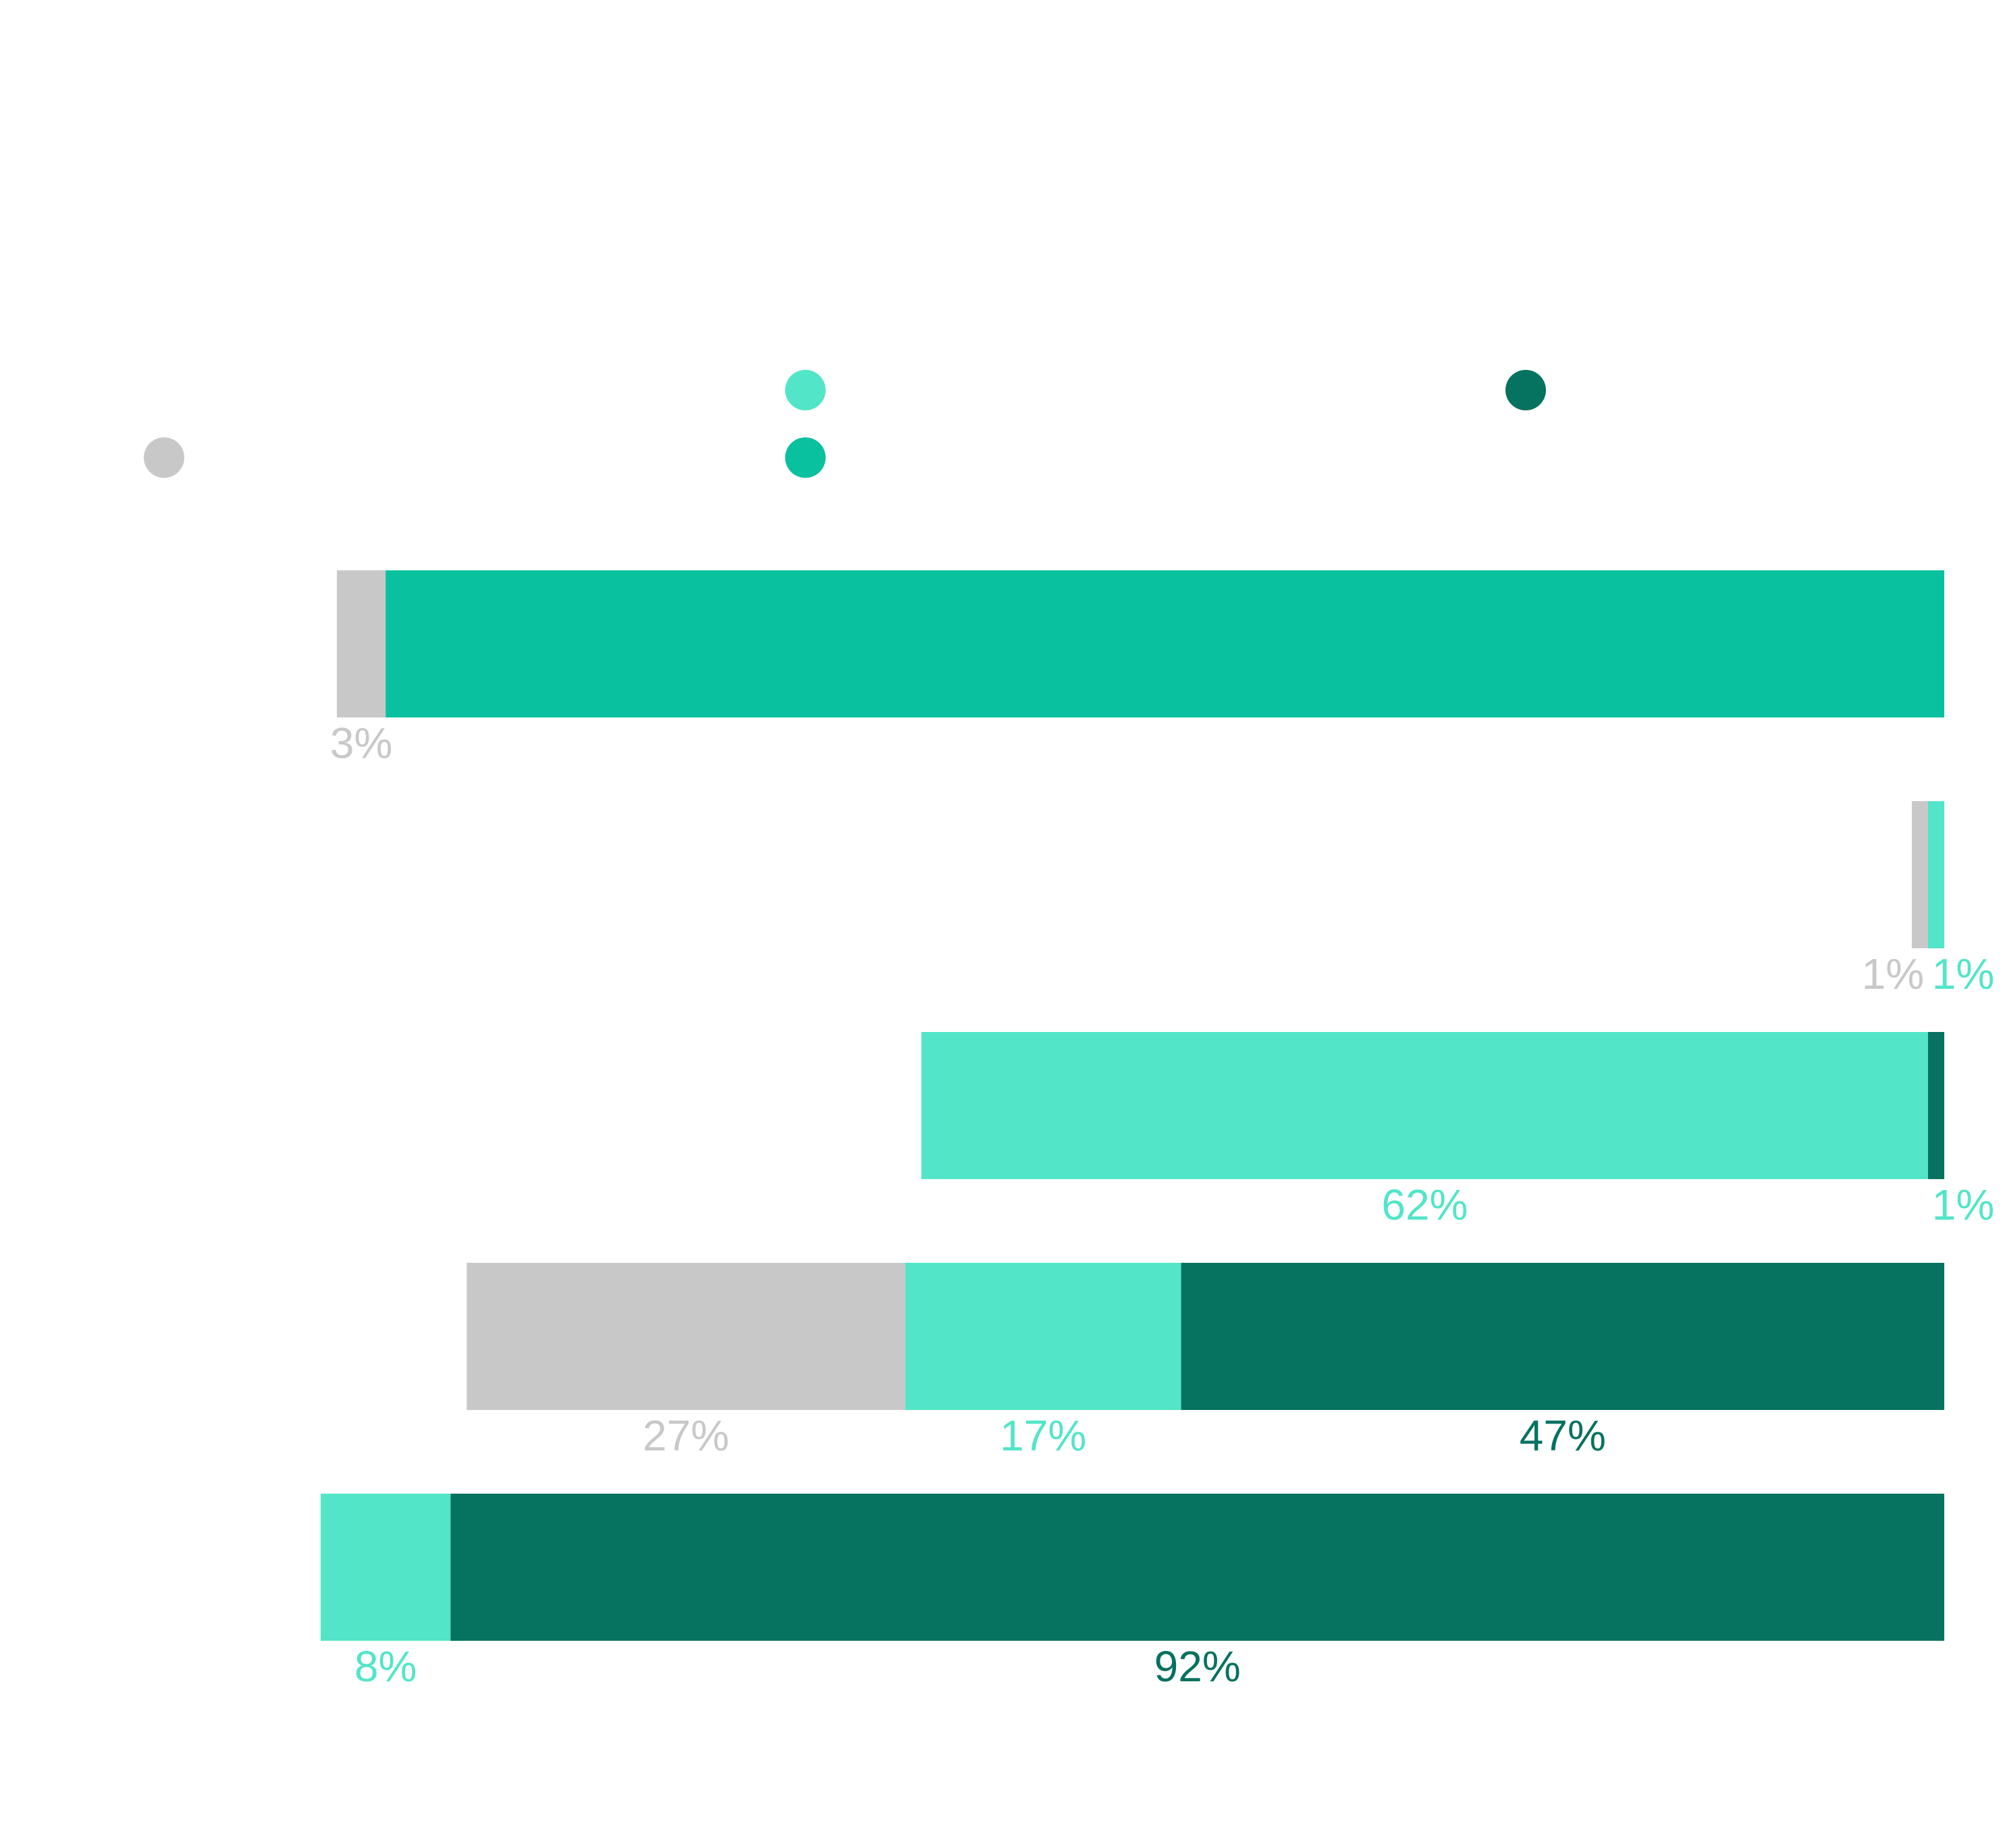  I want to click on data-label-row3-seg2: 47%, so click(1563, 1435).